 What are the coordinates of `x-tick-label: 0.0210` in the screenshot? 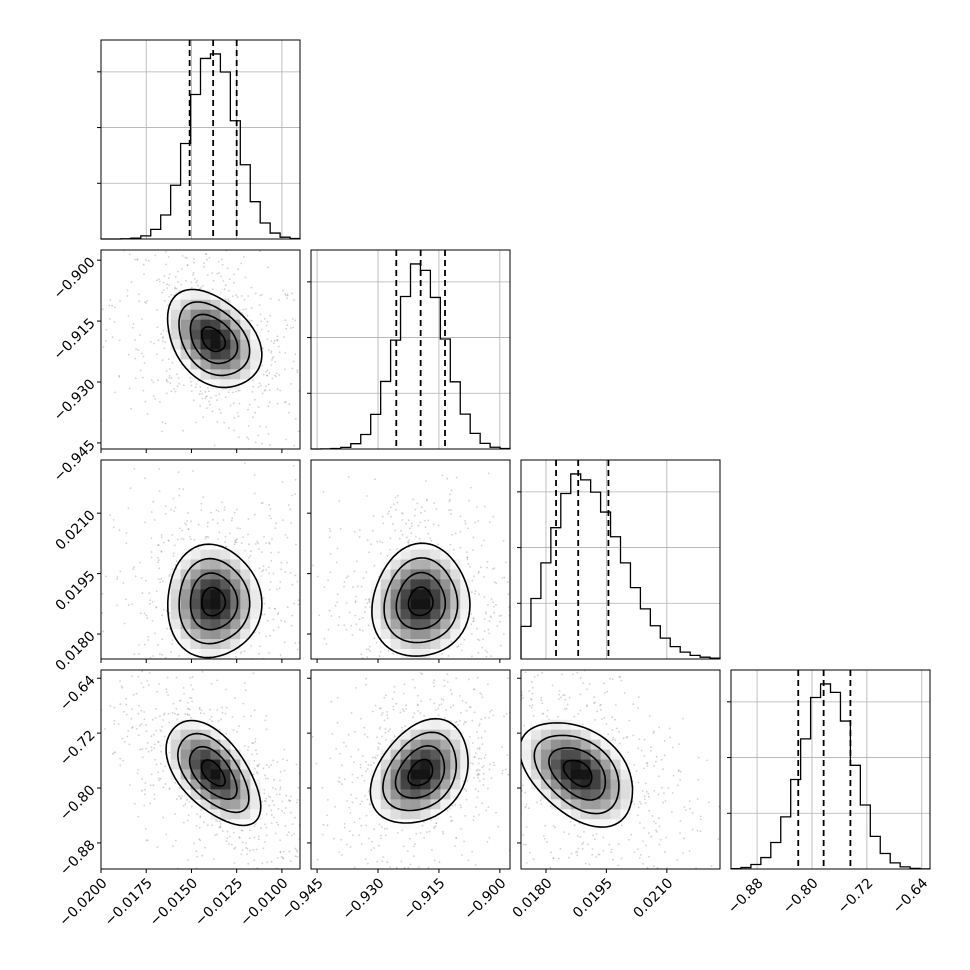 It's located at (653, 898).